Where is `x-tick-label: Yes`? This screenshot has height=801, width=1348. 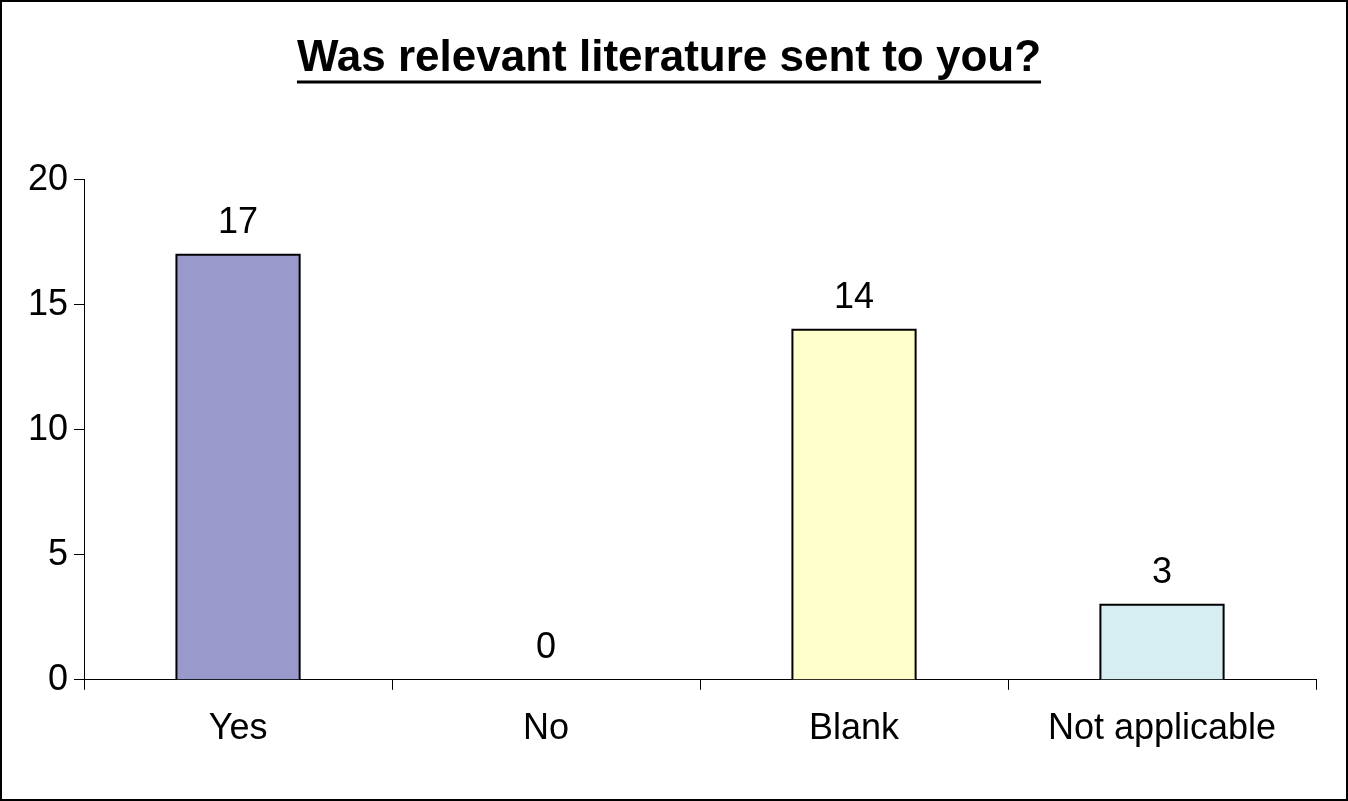
x-tick-label: Yes is located at coordinates (238, 727).